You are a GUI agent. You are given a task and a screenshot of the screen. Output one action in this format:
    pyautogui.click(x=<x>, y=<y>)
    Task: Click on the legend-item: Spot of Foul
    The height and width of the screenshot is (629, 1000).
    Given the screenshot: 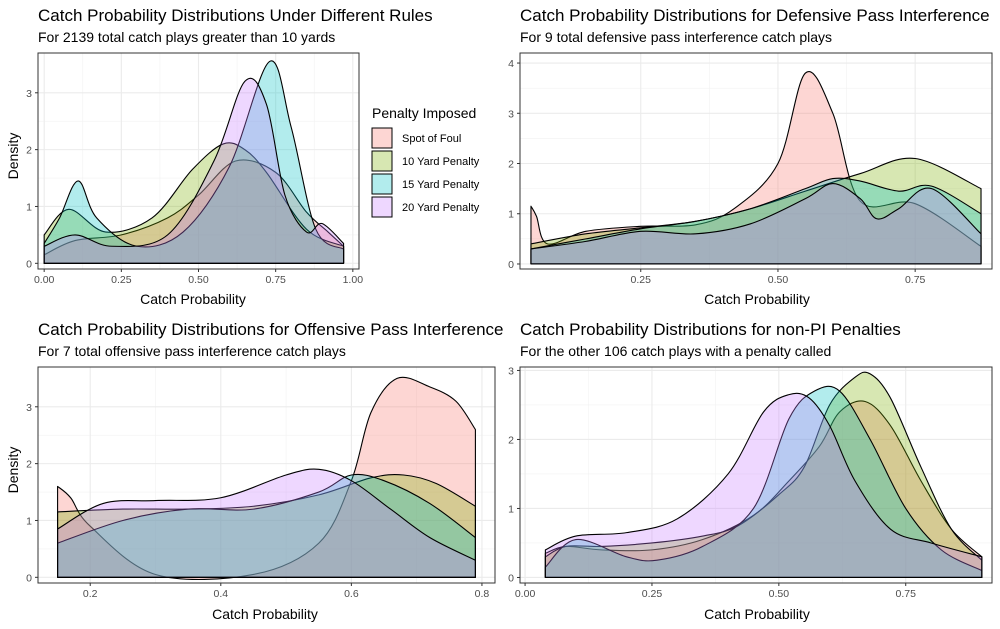 What is the action you would take?
    pyautogui.click(x=416, y=138)
    